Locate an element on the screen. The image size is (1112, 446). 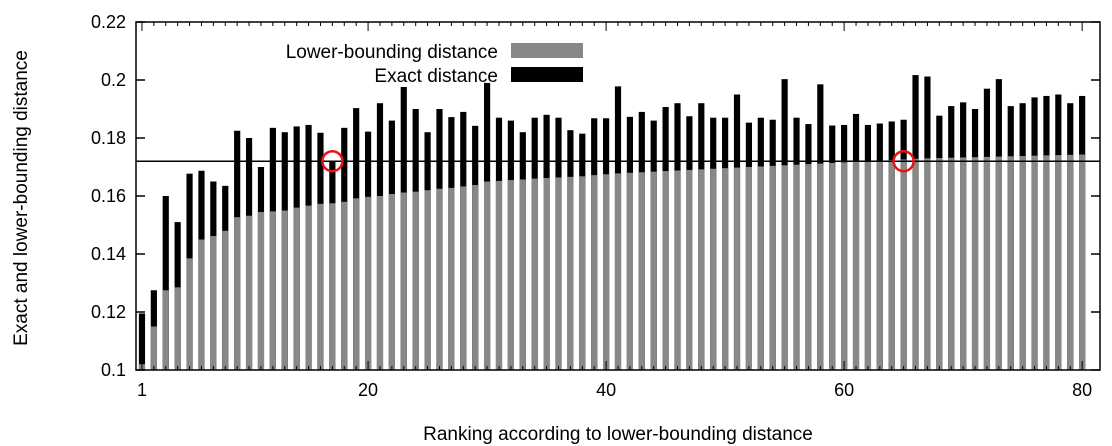
x-tick-label: 1 is located at coordinates (142, 390).